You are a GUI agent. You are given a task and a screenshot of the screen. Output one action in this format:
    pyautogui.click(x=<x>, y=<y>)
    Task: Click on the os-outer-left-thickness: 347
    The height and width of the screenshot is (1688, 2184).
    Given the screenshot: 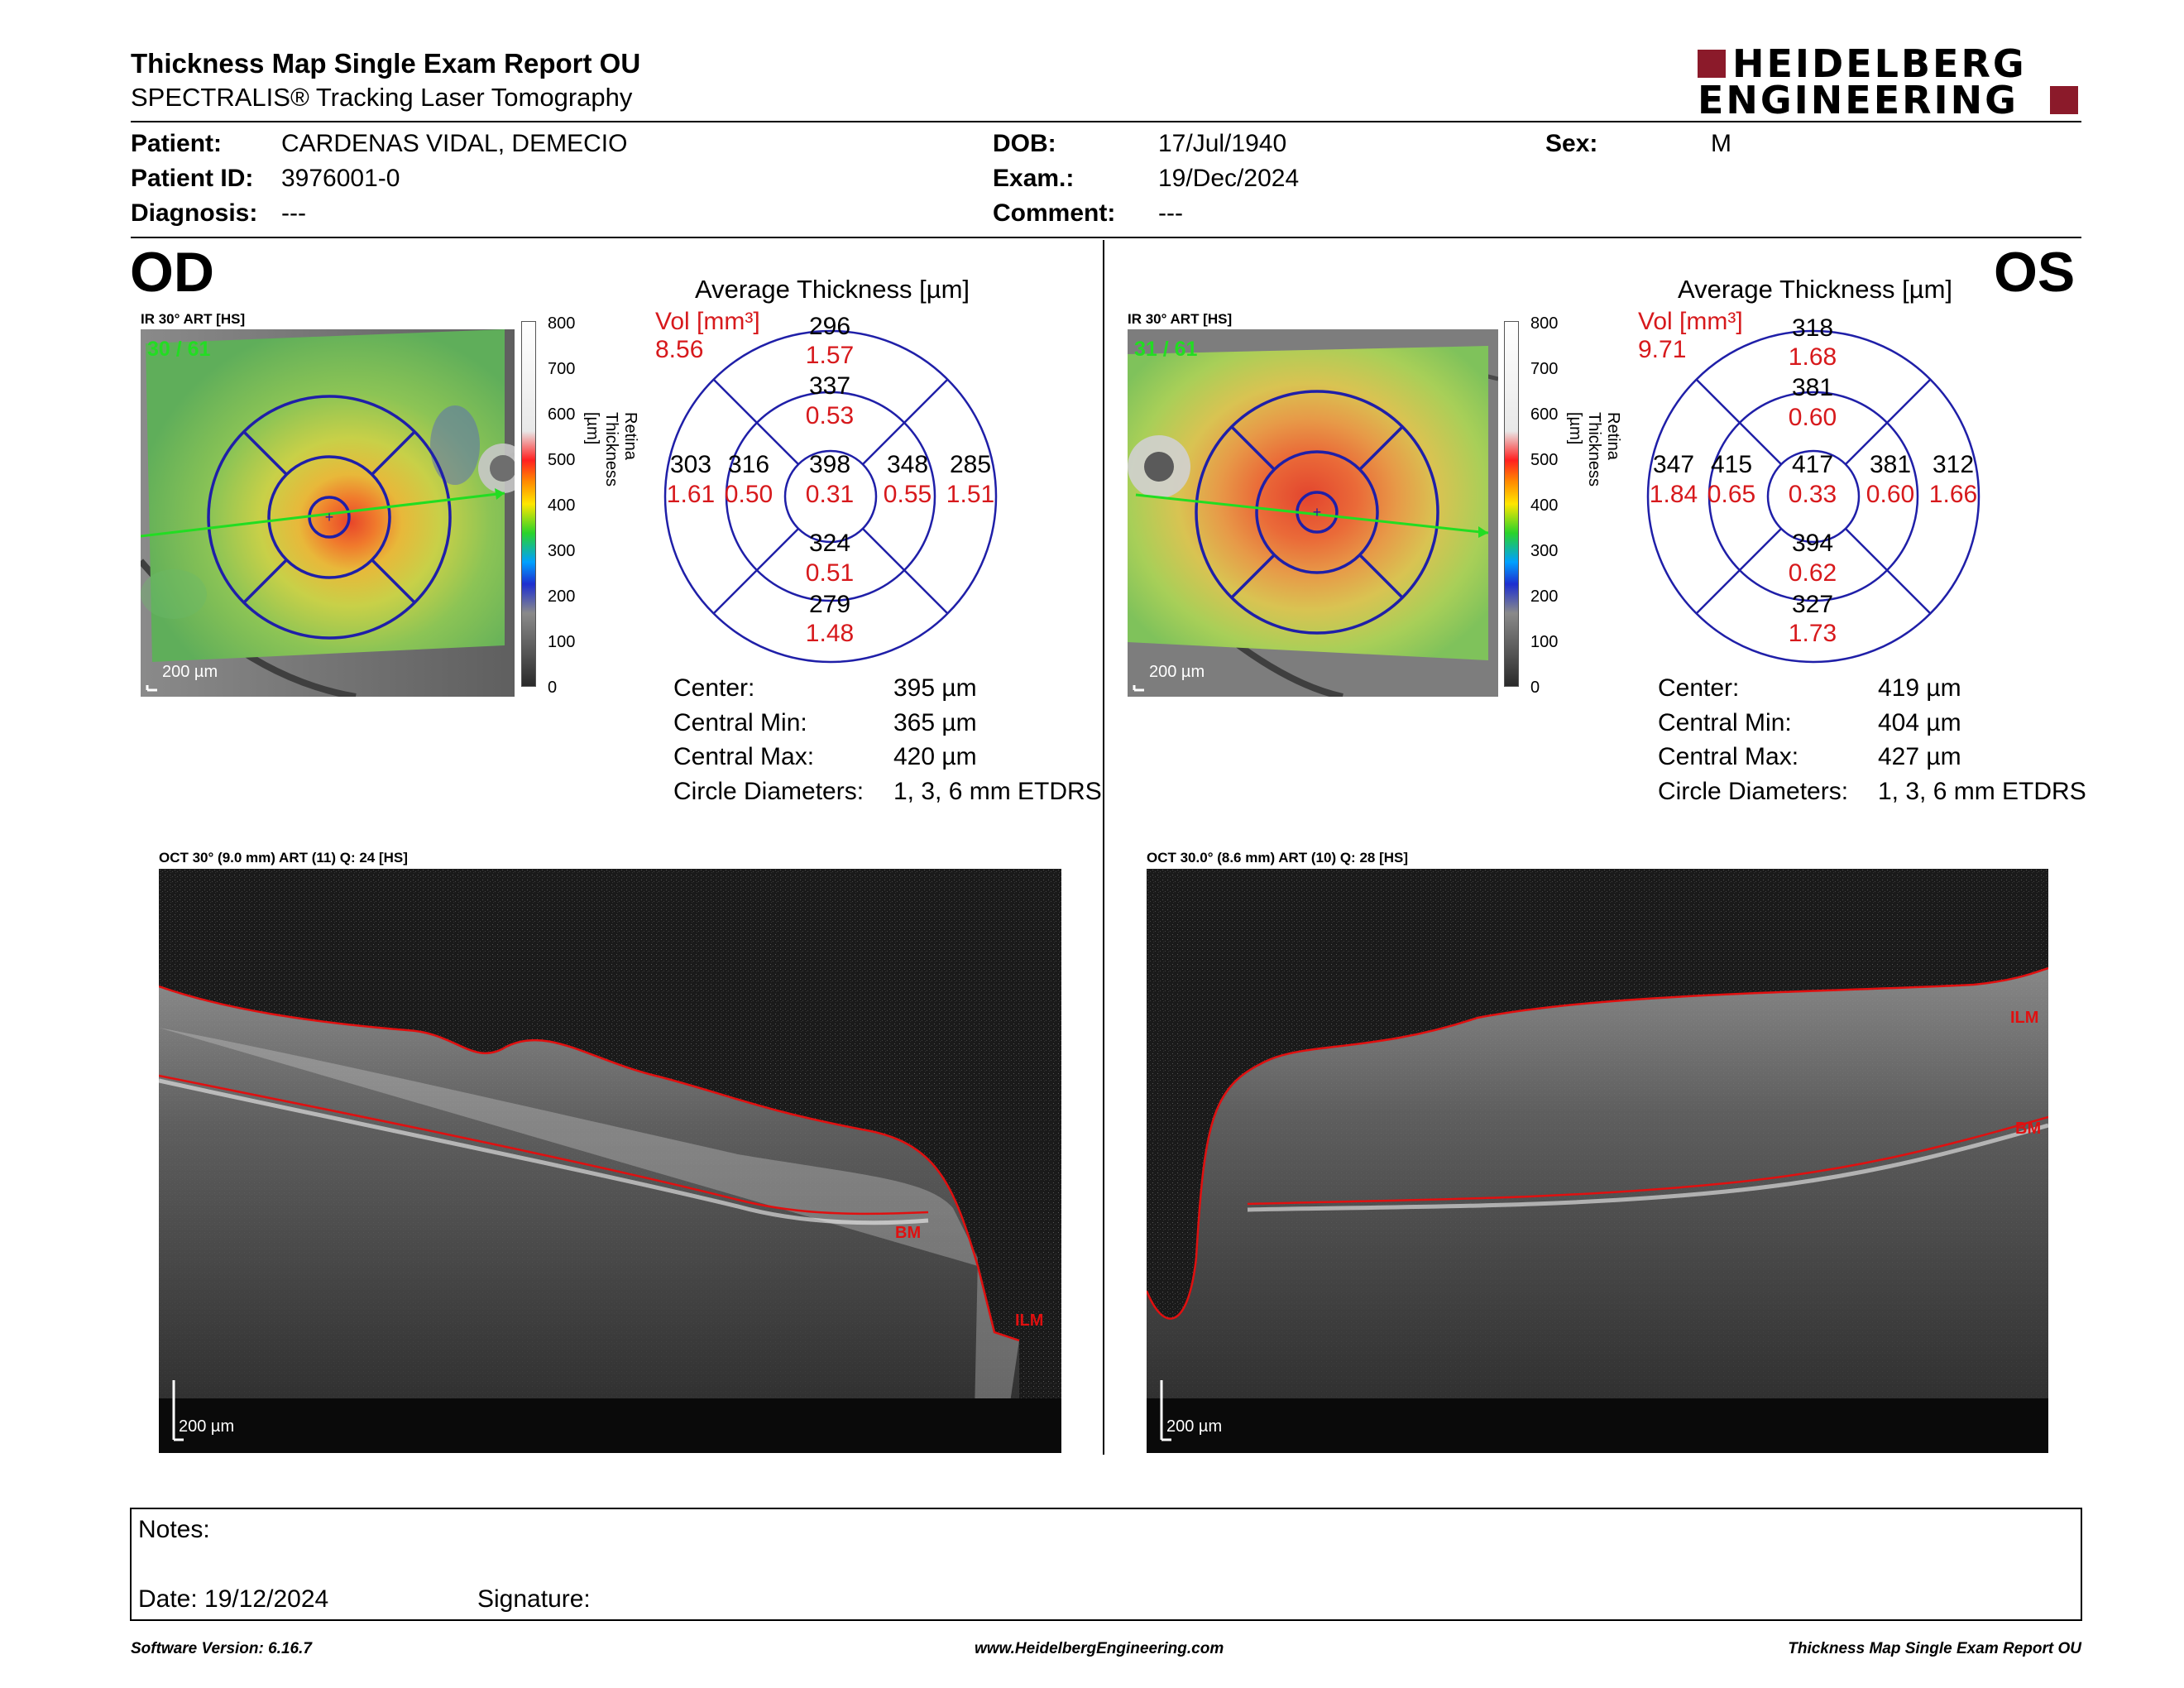 What is the action you would take?
    pyautogui.click(x=1673, y=464)
    